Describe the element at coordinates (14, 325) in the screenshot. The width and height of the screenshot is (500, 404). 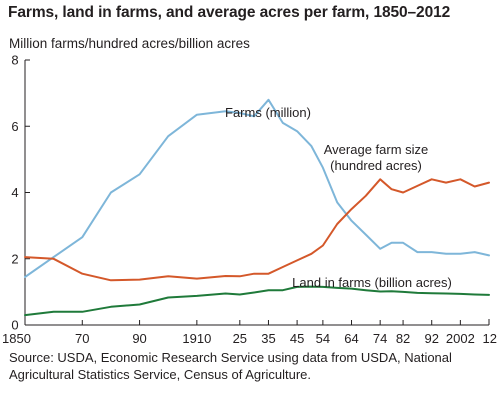
I see `y-tick-label: 0` at that location.